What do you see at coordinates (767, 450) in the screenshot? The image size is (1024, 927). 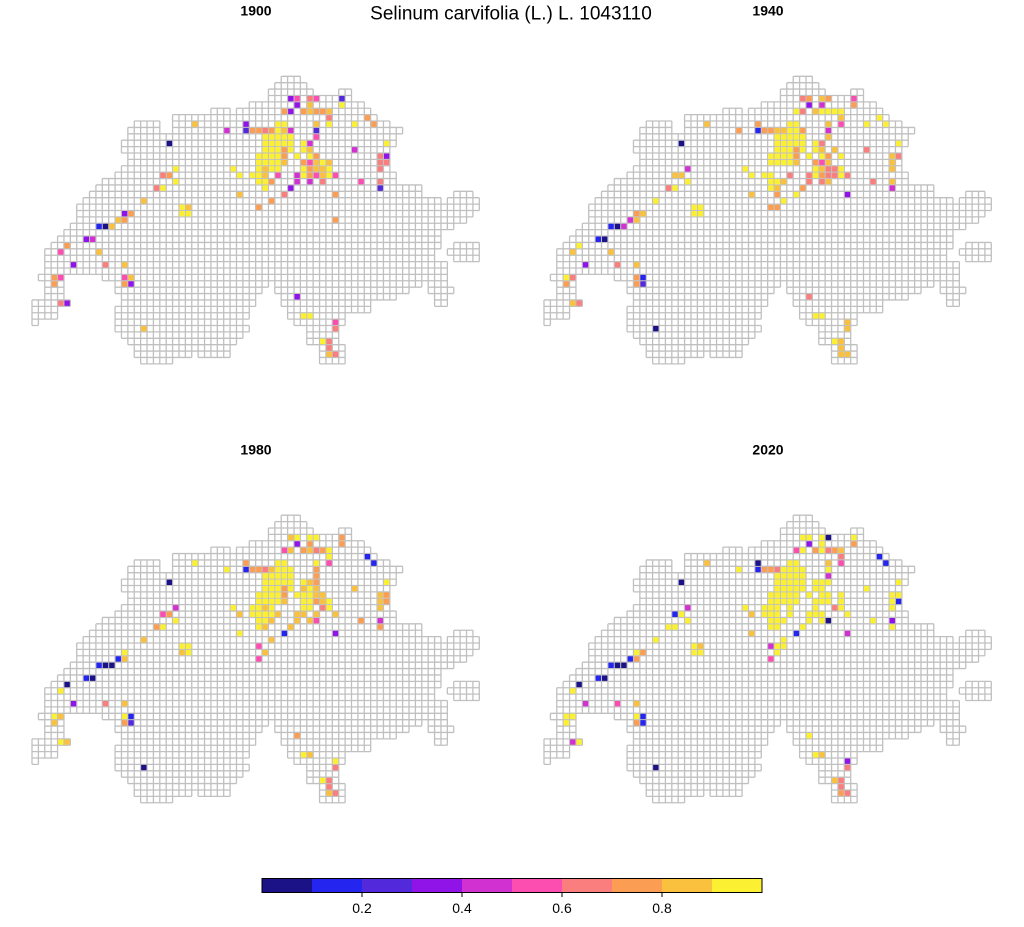 I see `svg-text: 2020` at bounding box center [767, 450].